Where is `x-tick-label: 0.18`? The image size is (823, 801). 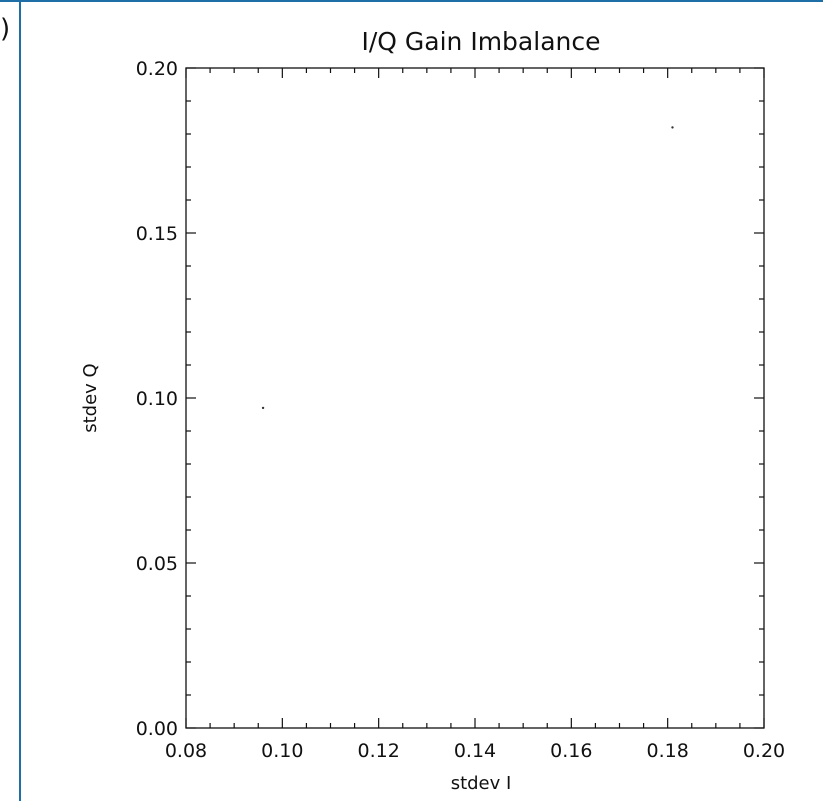 x-tick-label: 0.18 is located at coordinates (668, 751).